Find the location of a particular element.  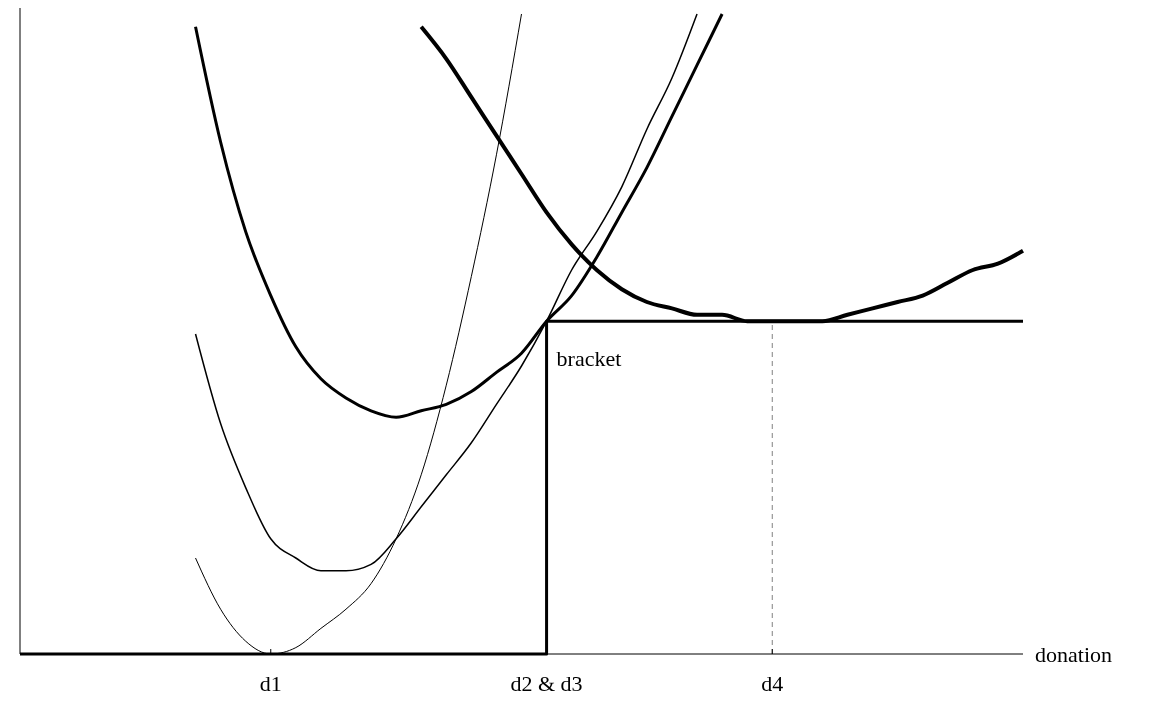

x-tick-label: d1 is located at coordinates (270, 683).